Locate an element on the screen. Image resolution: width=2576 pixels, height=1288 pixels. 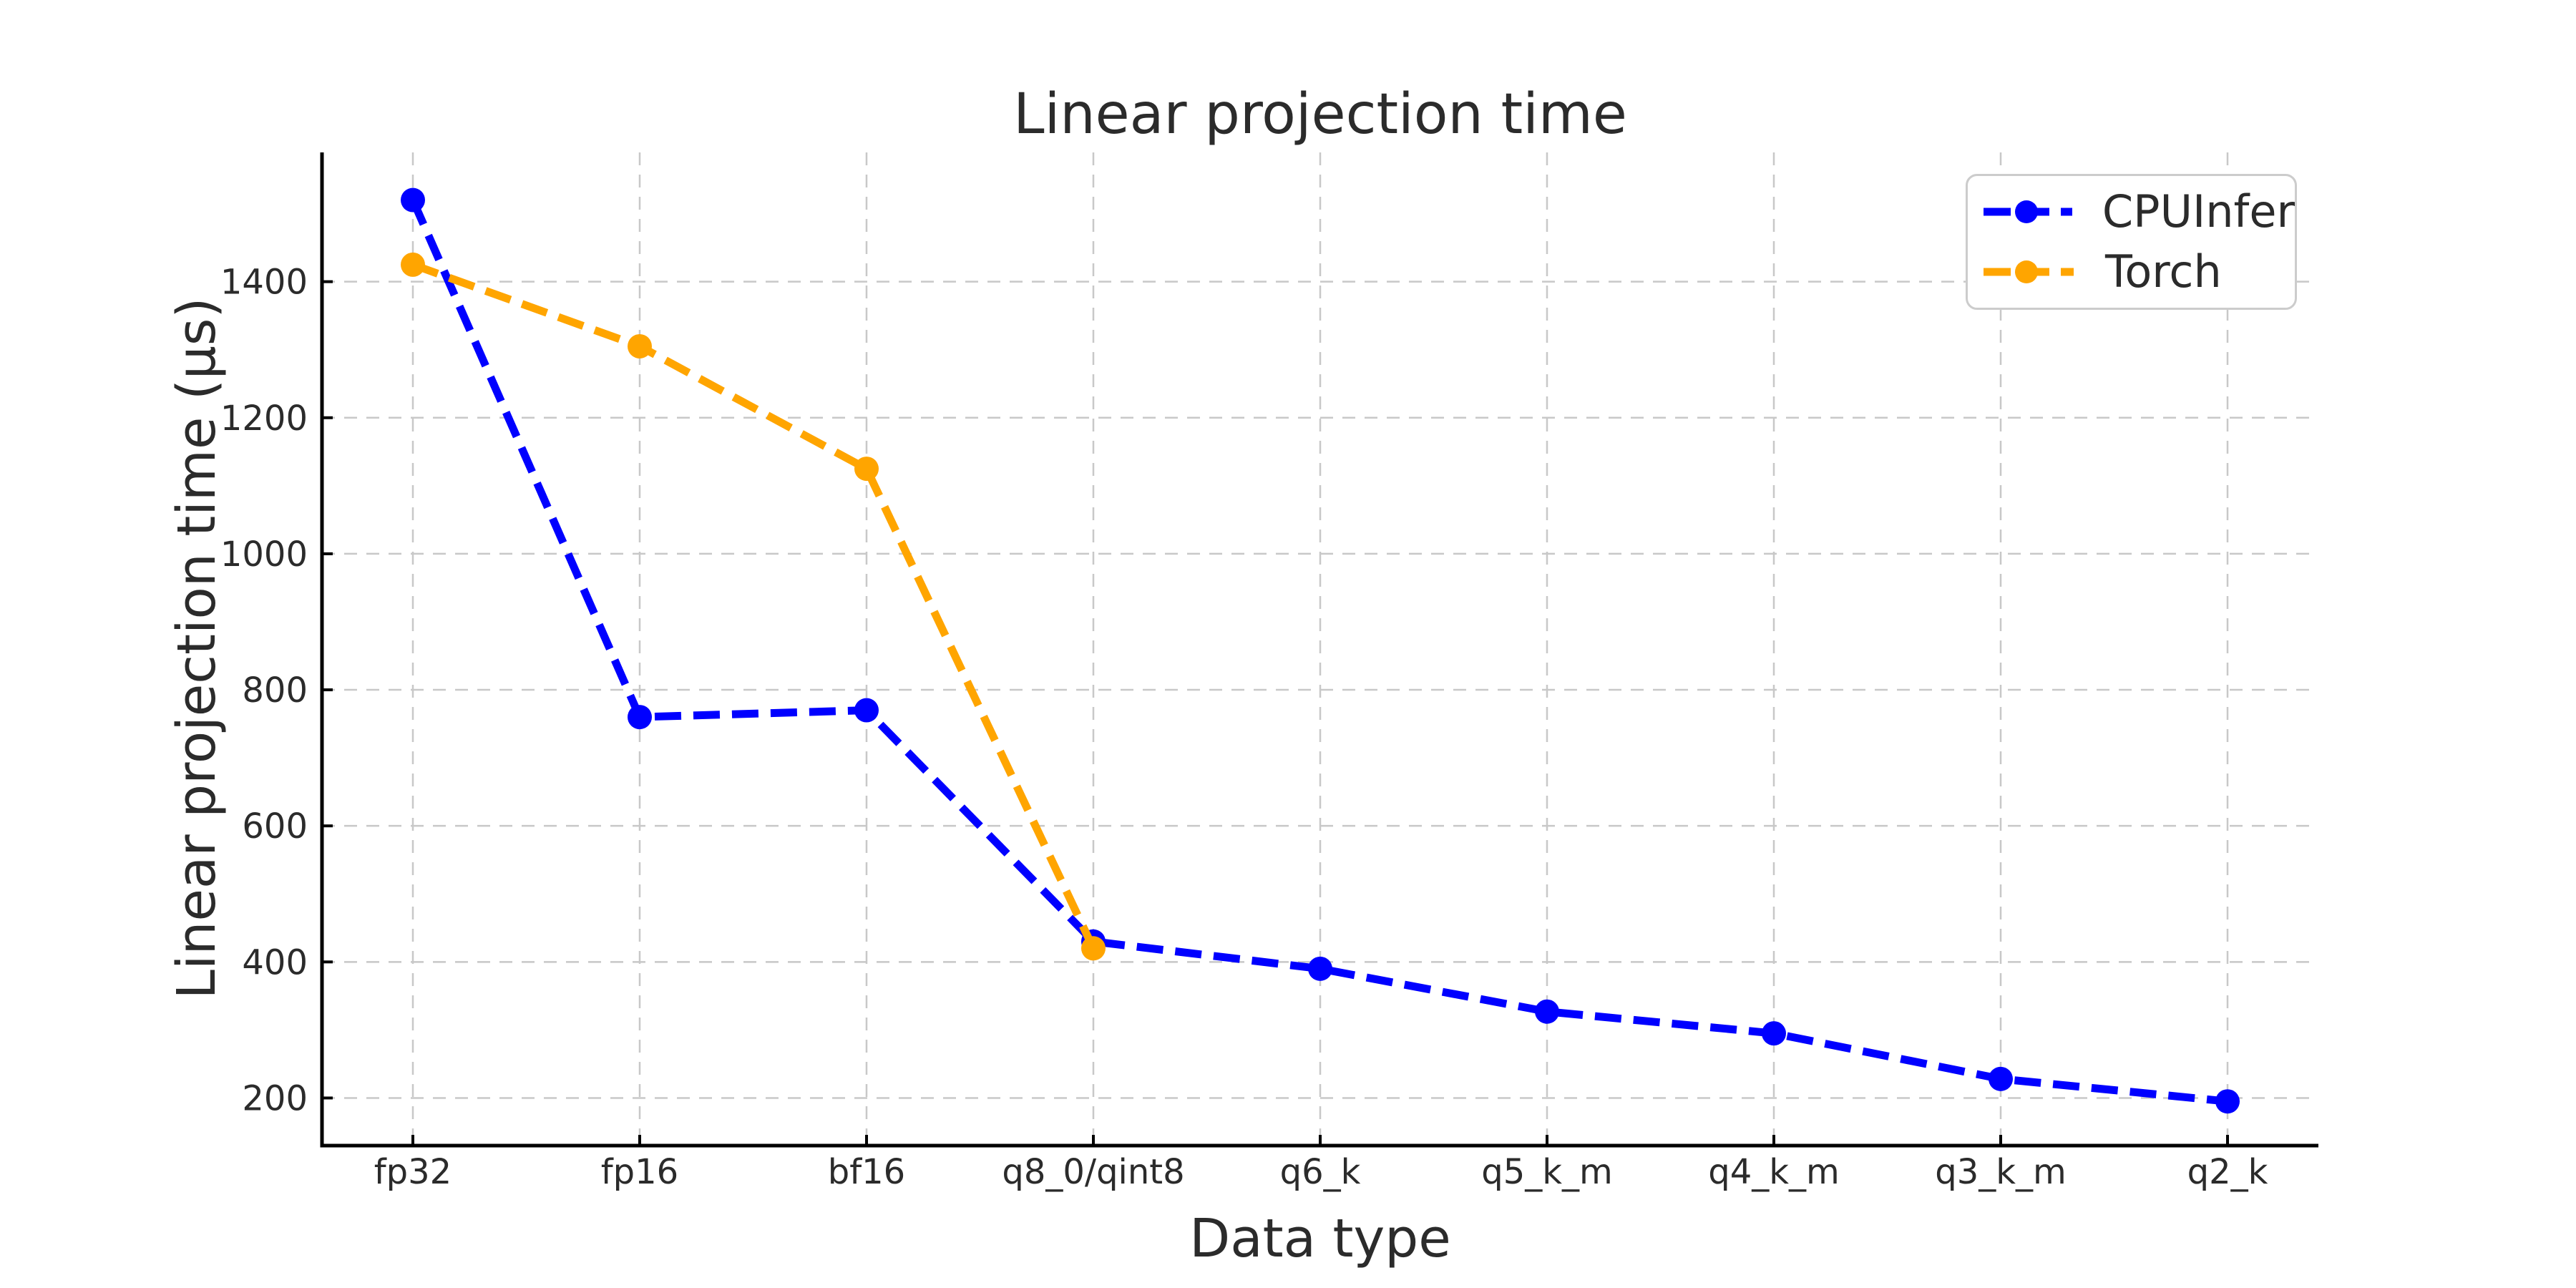
x-tick-label: q5_k_m is located at coordinates (1547, 1172).